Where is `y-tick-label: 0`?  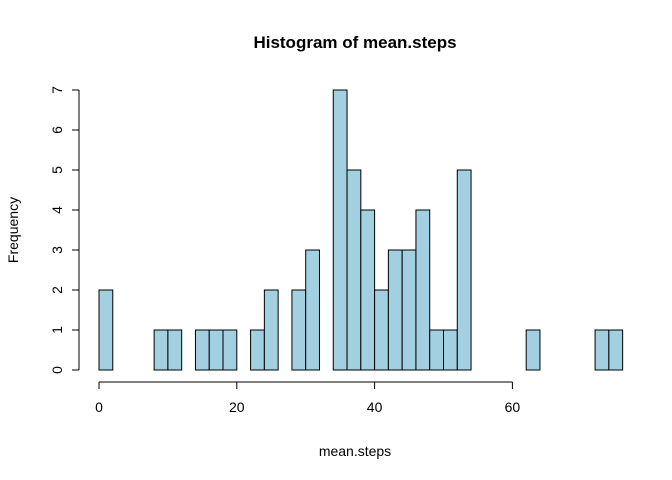
y-tick-label: 0 is located at coordinates (57, 370).